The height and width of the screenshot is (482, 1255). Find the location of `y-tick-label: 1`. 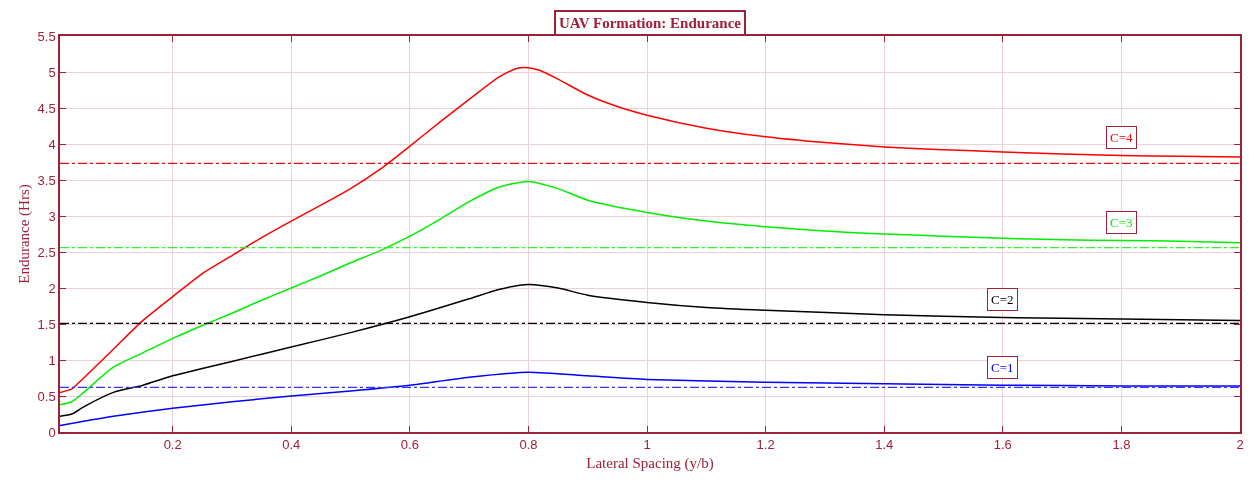

y-tick-label: 1 is located at coordinates (52, 360).